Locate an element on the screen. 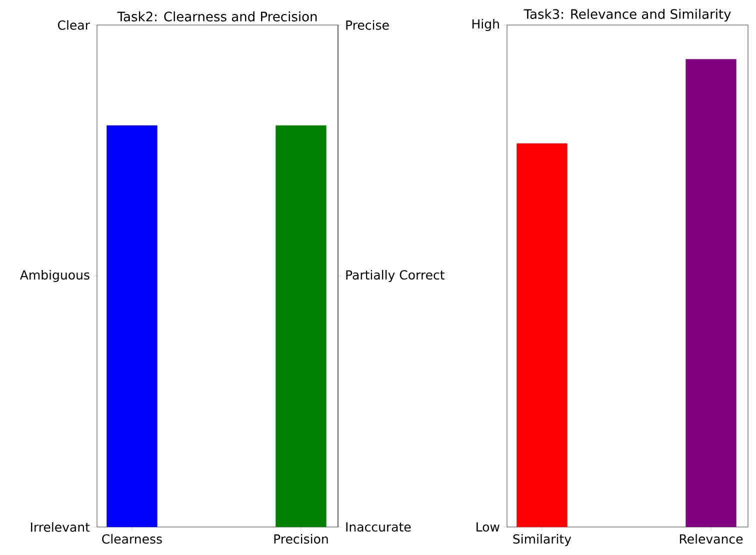 Image resolution: width=756 pixels, height=555 pixels. text: Ambiguous is located at coordinates (55, 276).